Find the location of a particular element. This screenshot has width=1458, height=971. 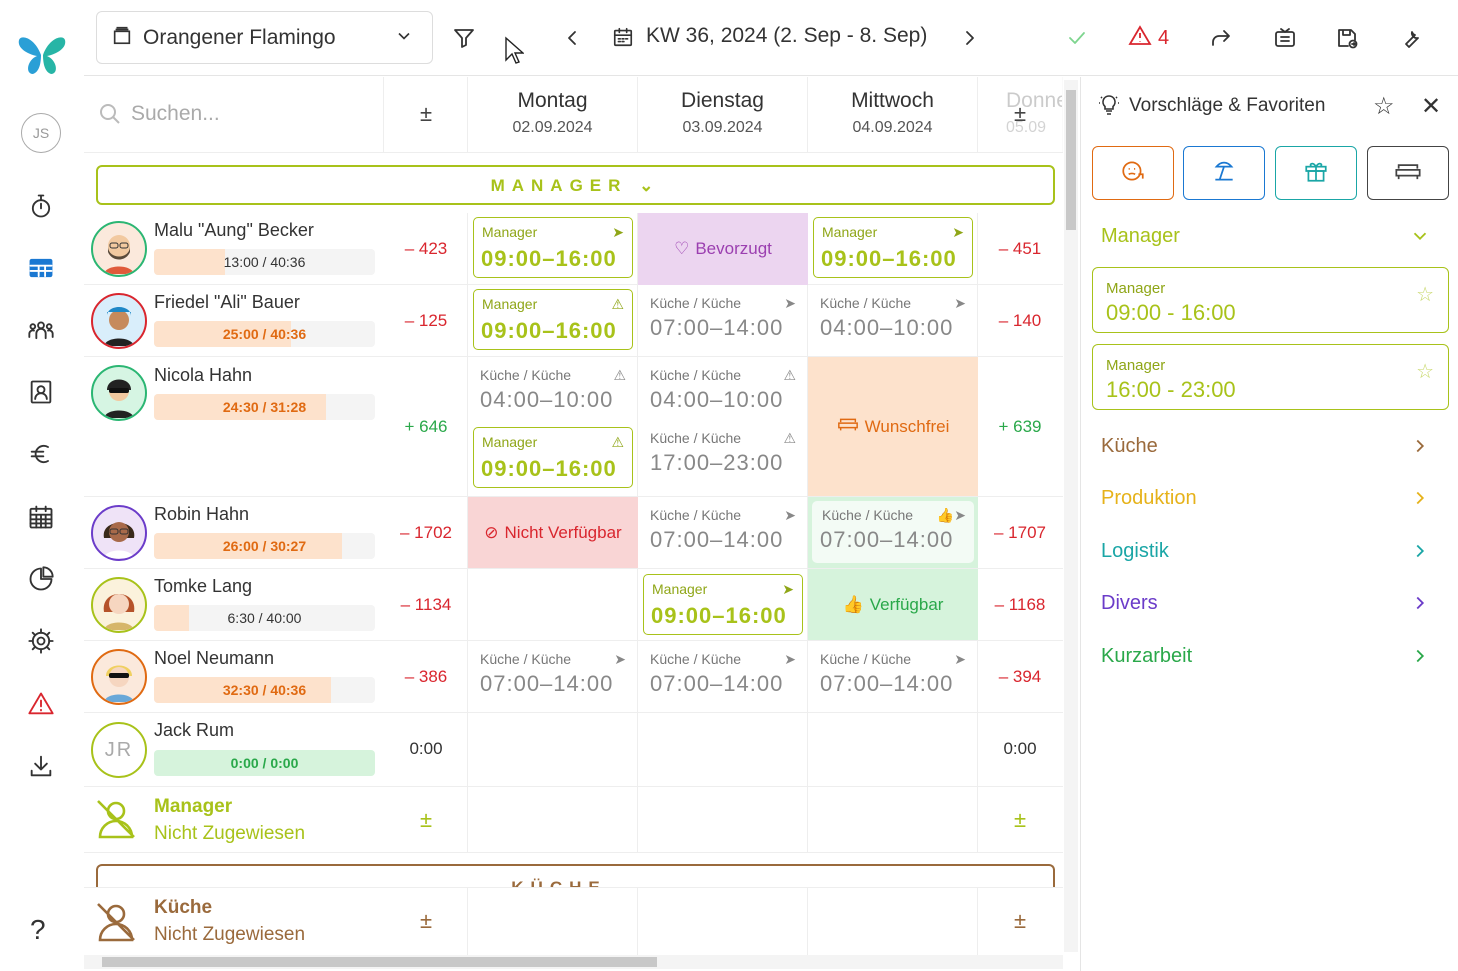

employee-name: Jack Rum is located at coordinates (194, 730).